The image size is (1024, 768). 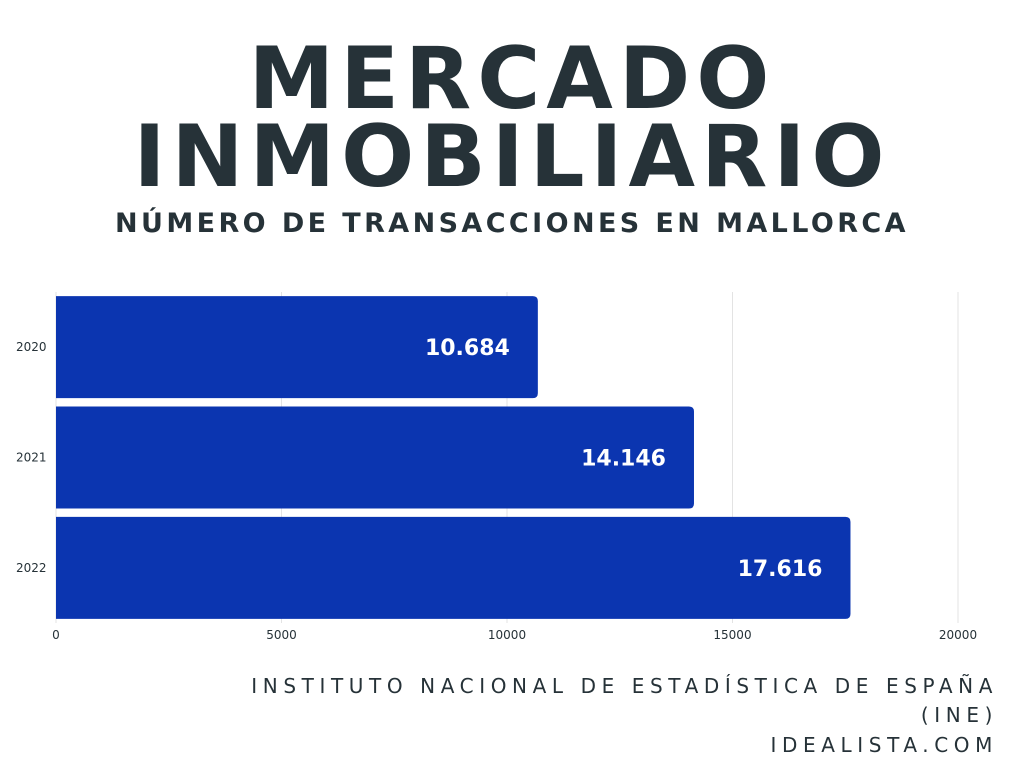 What do you see at coordinates (959, 715) in the screenshot?
I see `source-line-2: (INE)` at bounding box center [959, 715].